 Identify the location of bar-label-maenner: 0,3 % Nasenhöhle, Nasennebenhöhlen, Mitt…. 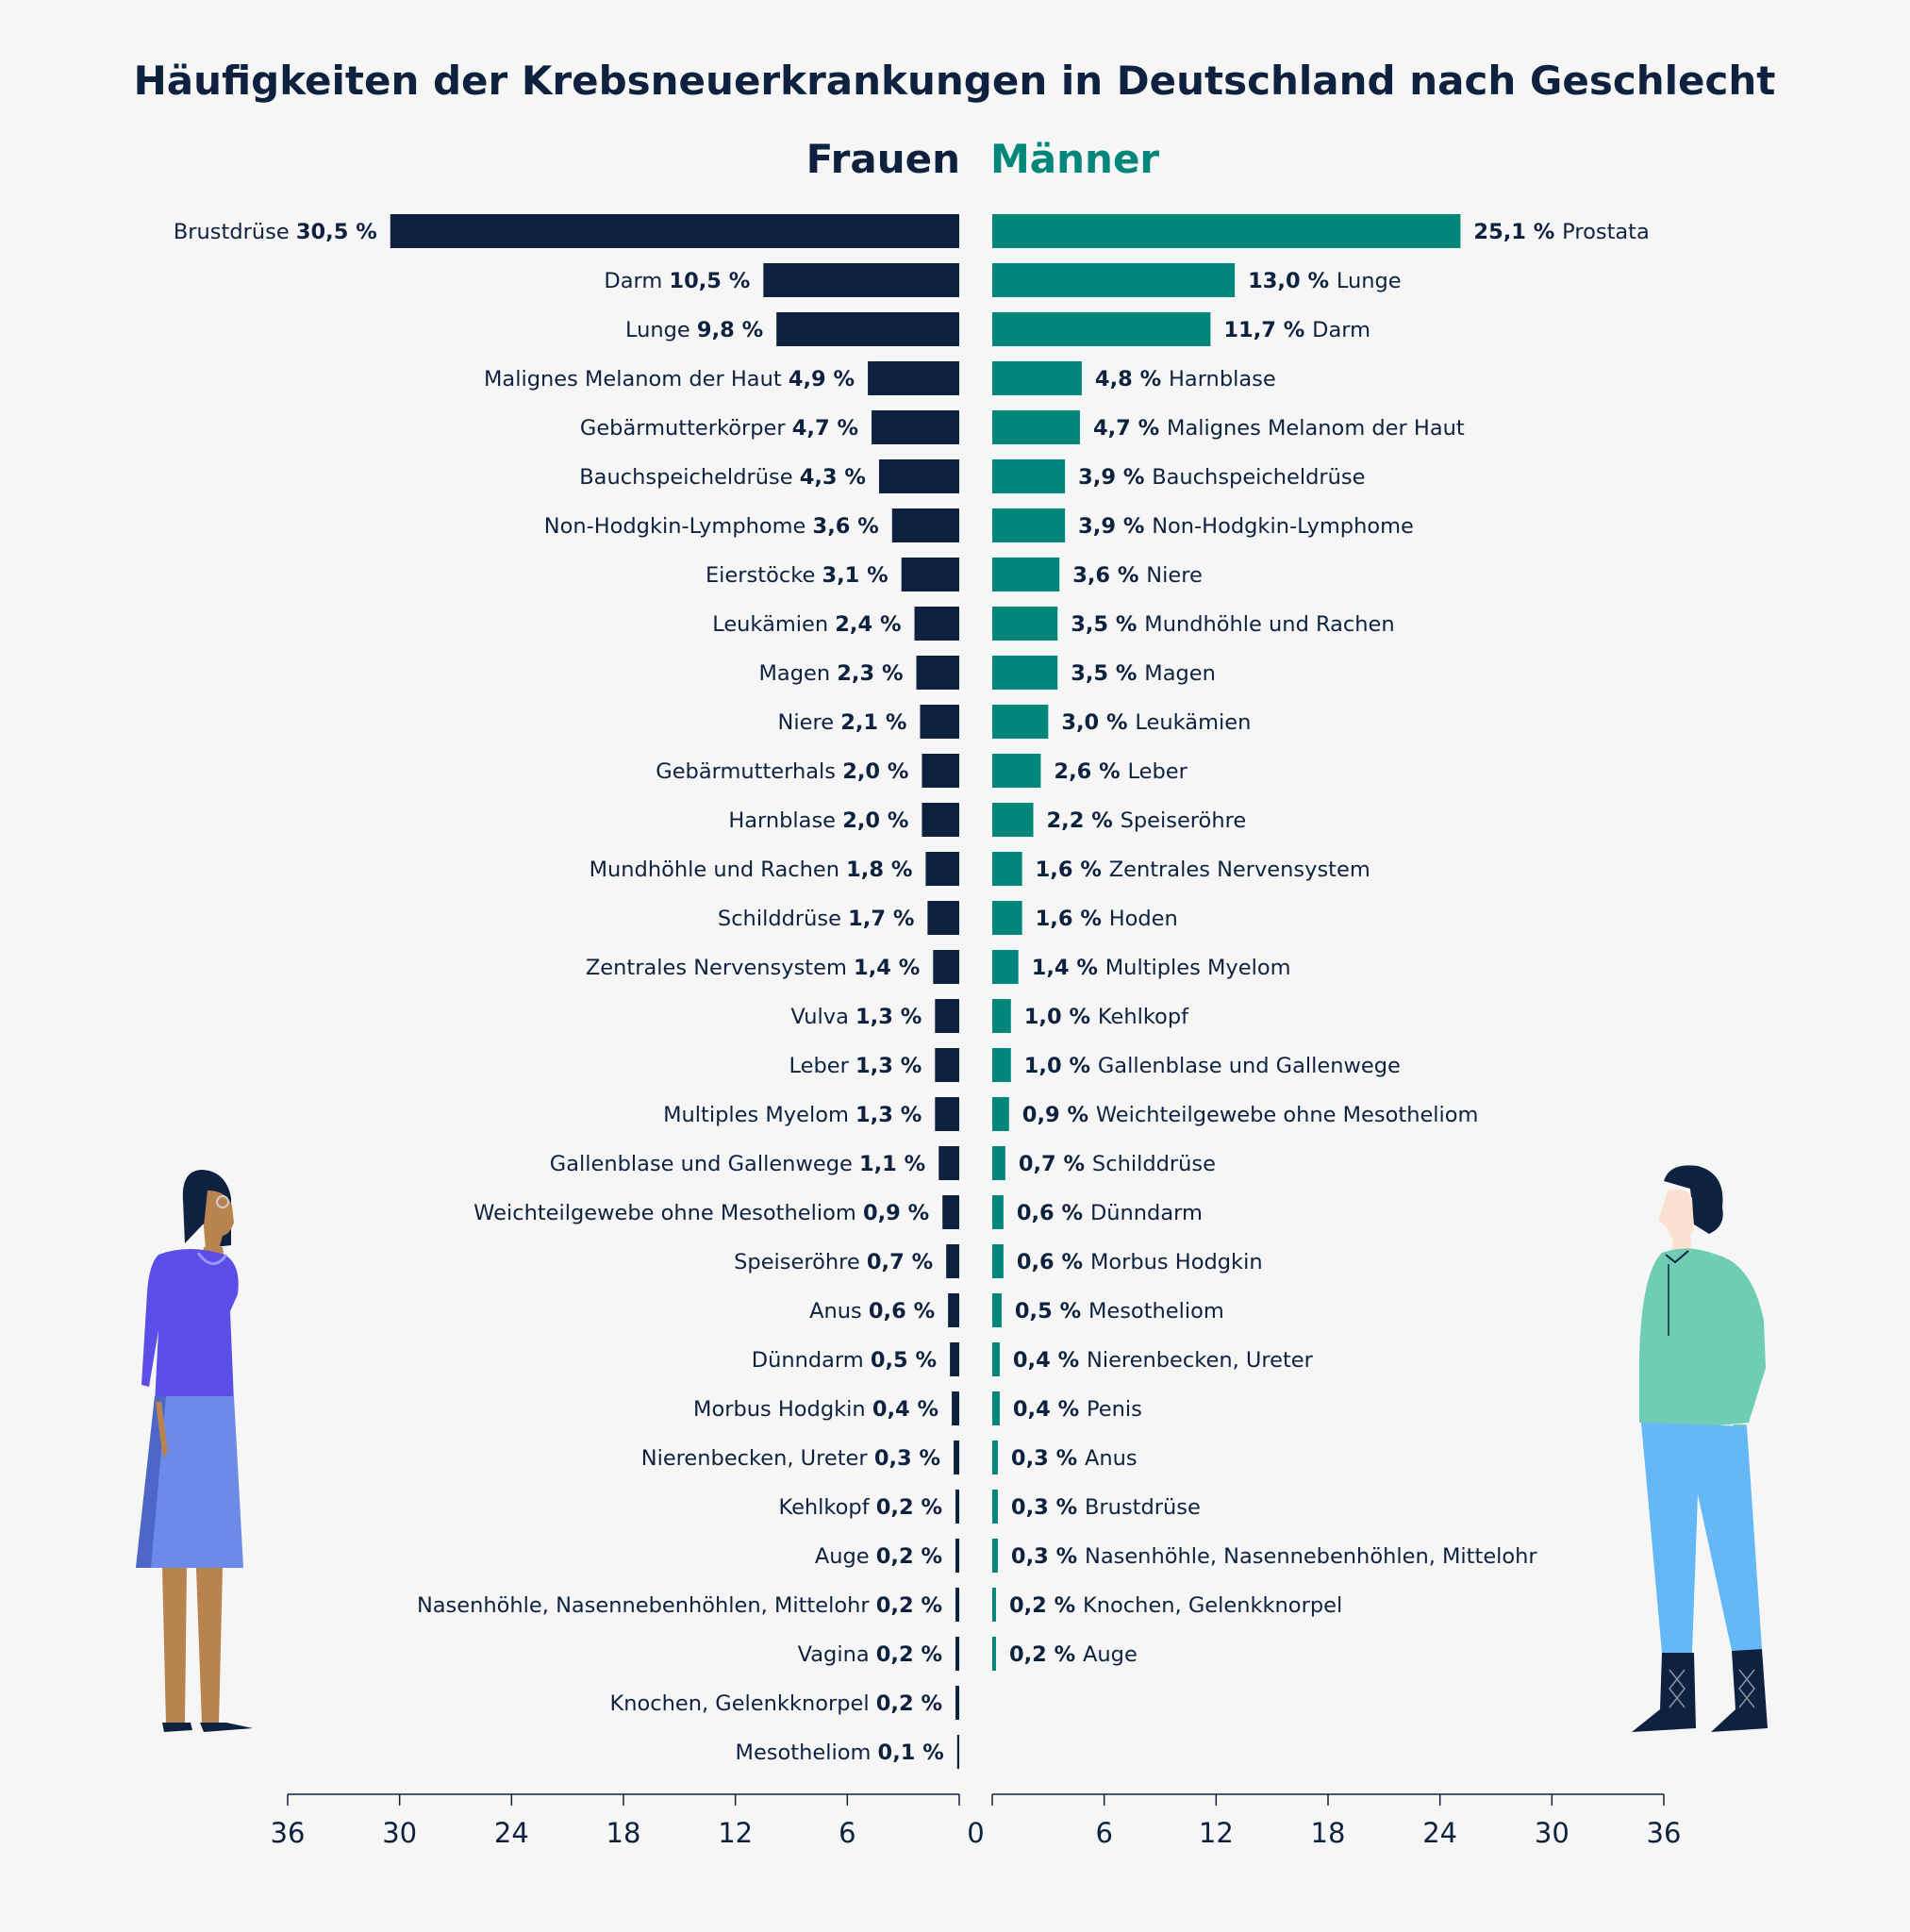
(1274, 1557).